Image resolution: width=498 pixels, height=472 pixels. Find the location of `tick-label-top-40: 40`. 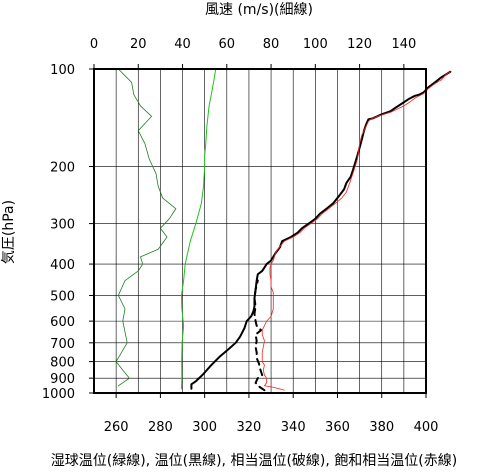

tick-label-top-40: 40 is located at coordinates (182, 44).